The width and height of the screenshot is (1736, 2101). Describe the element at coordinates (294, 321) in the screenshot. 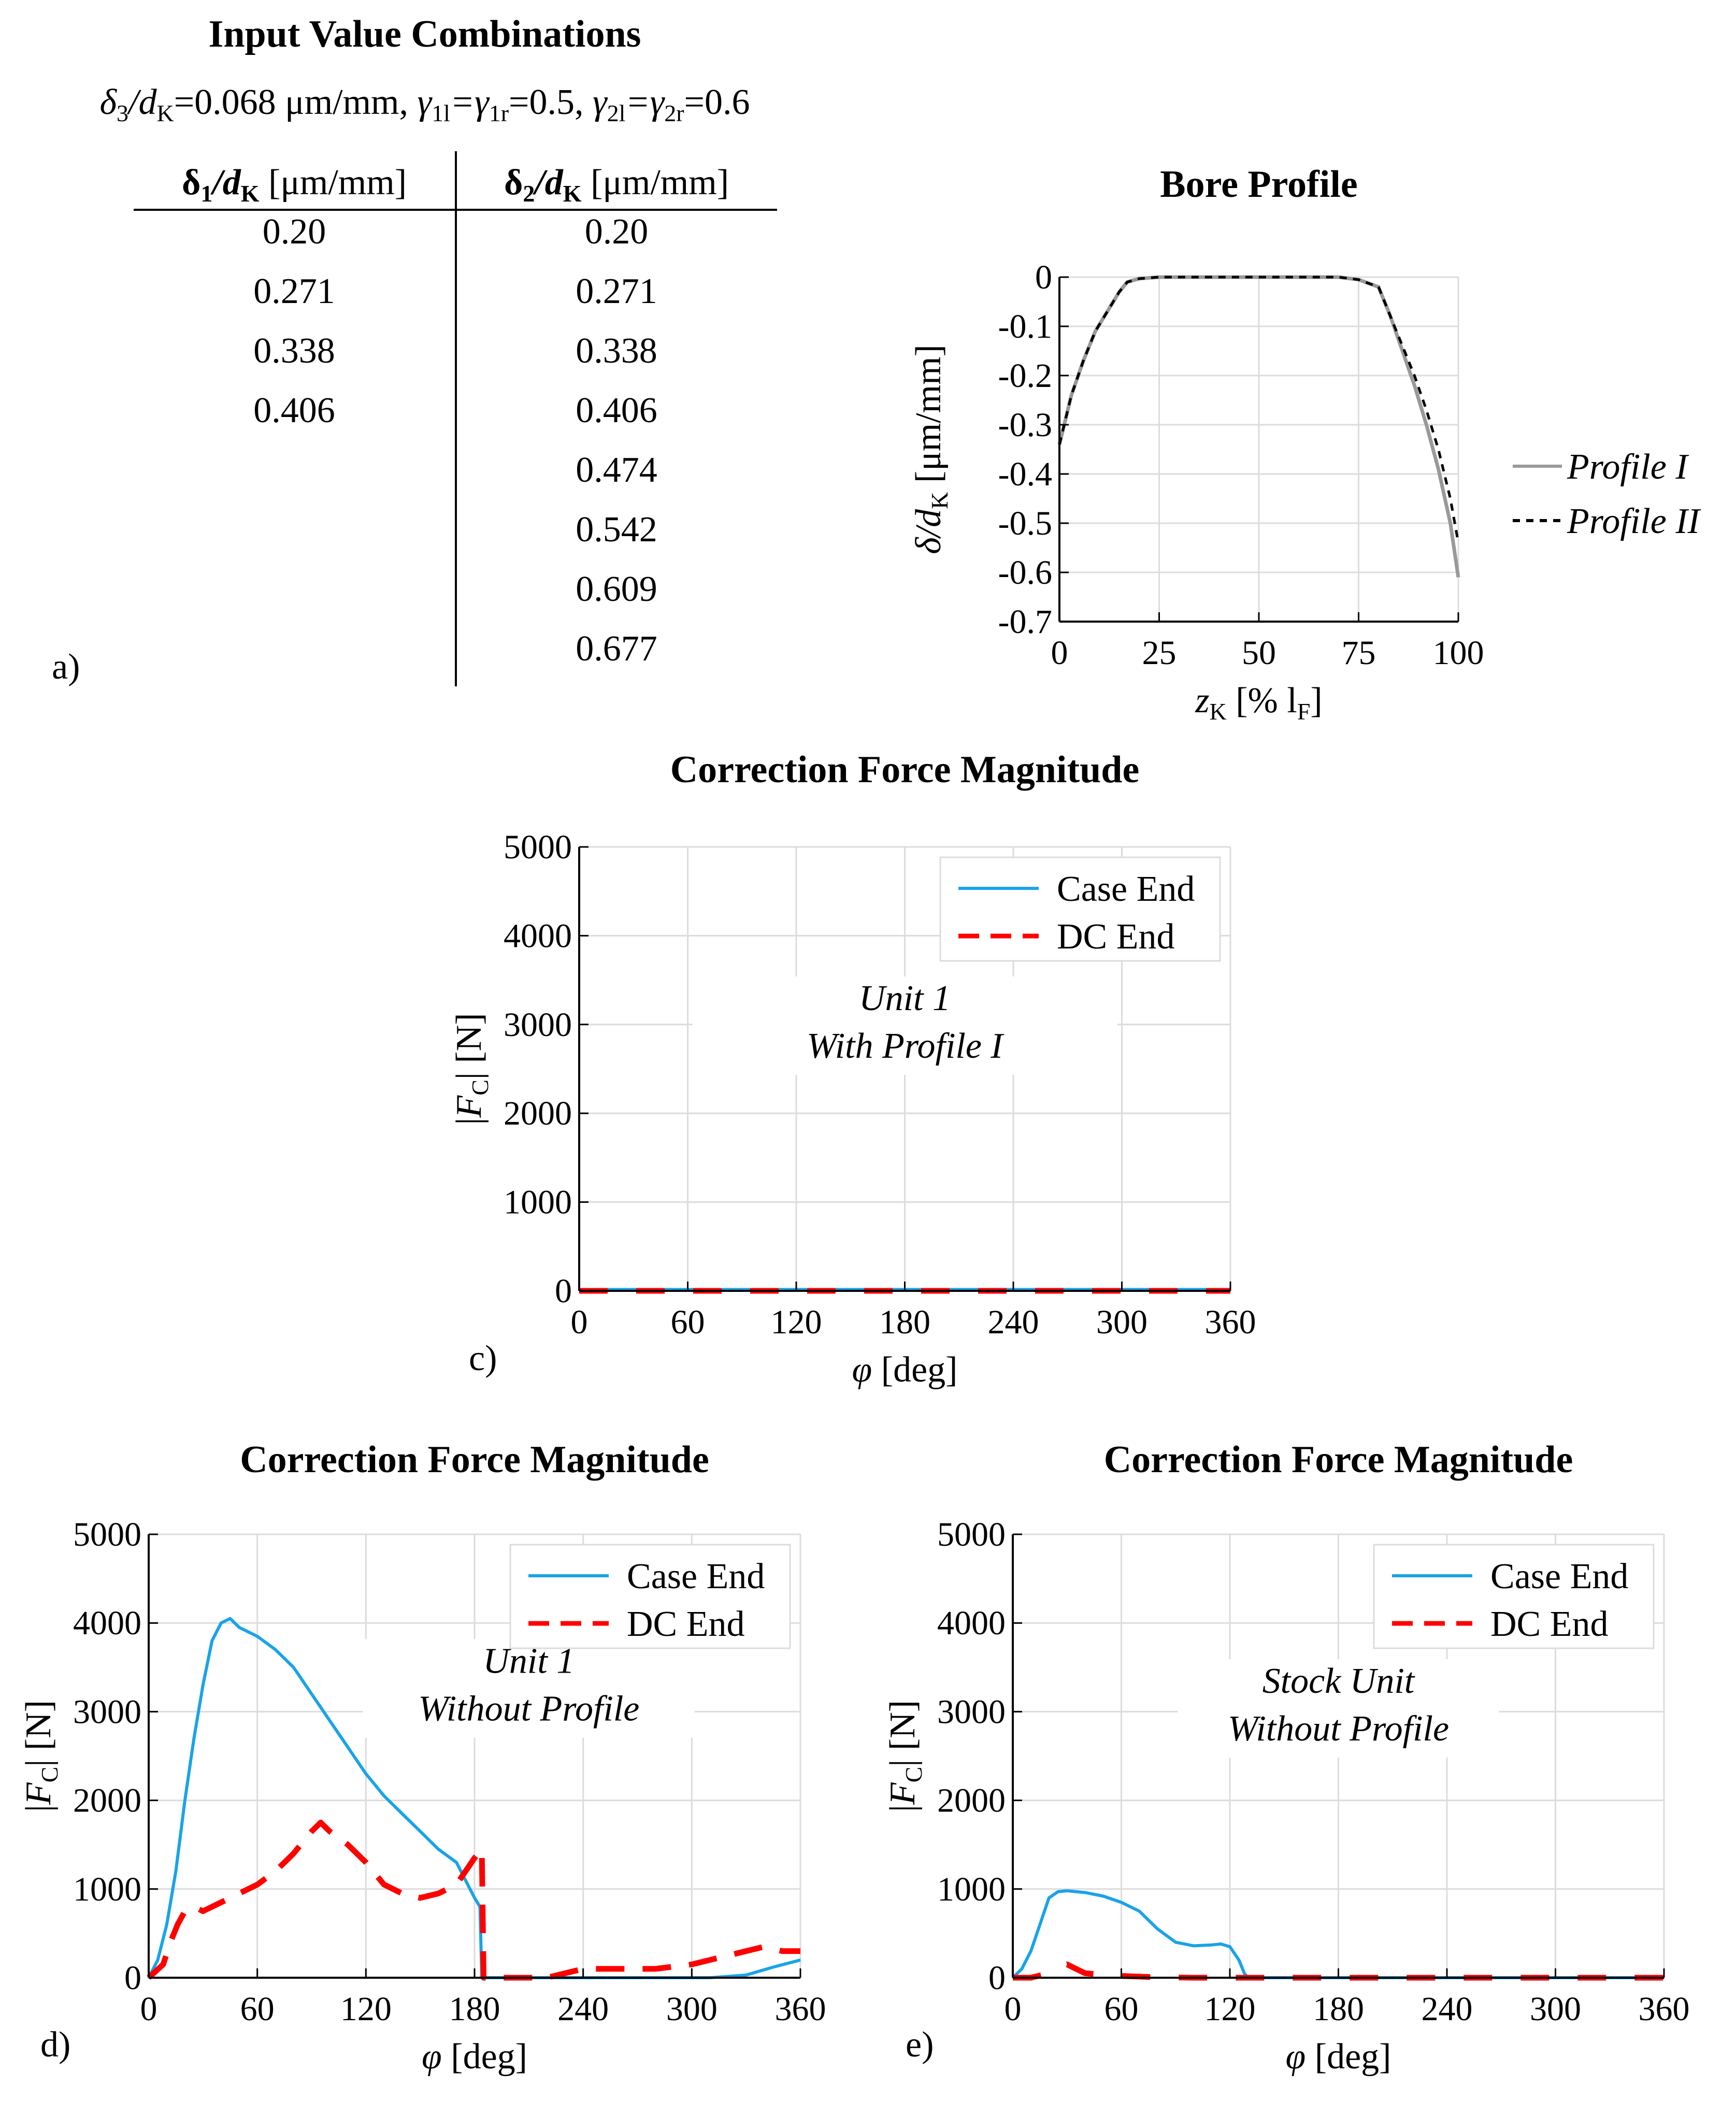

I see `table-col1: 0.20 0.271 0.338 0.406` at that location.